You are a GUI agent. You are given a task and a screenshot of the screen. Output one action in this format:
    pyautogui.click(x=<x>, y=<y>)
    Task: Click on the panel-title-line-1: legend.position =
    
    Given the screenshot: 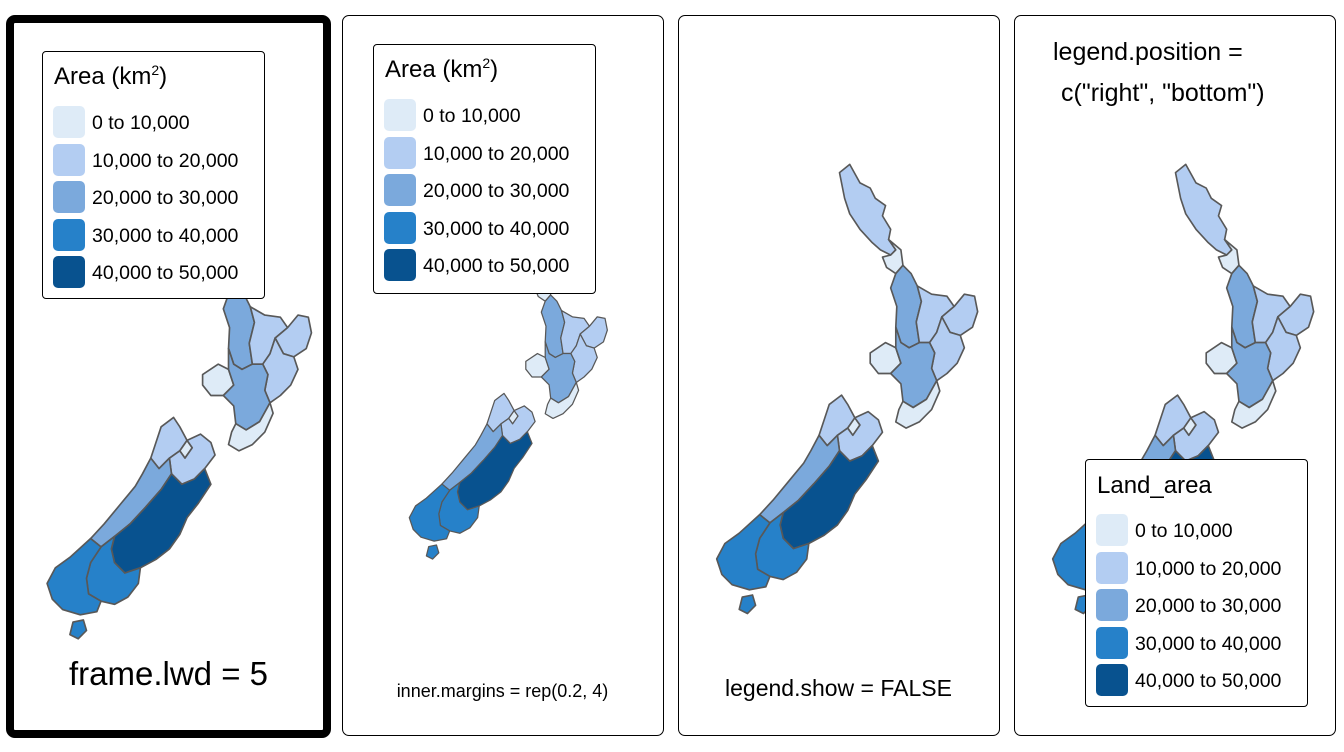 What is the action you would take?
    pyautogui.click(x=1148, y=52)
    